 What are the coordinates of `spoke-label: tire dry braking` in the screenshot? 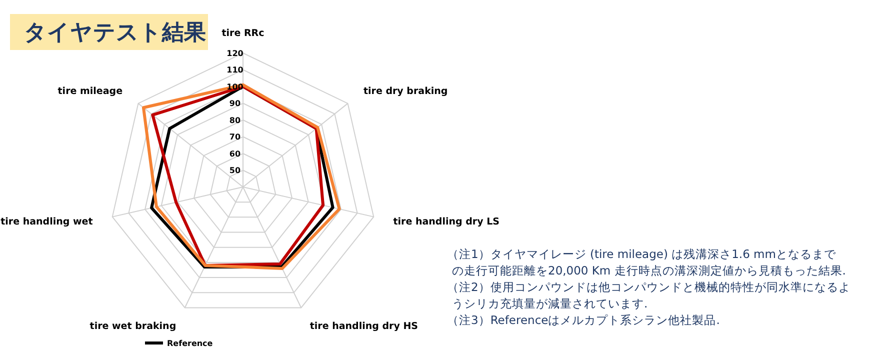 It's located at (405, 92).